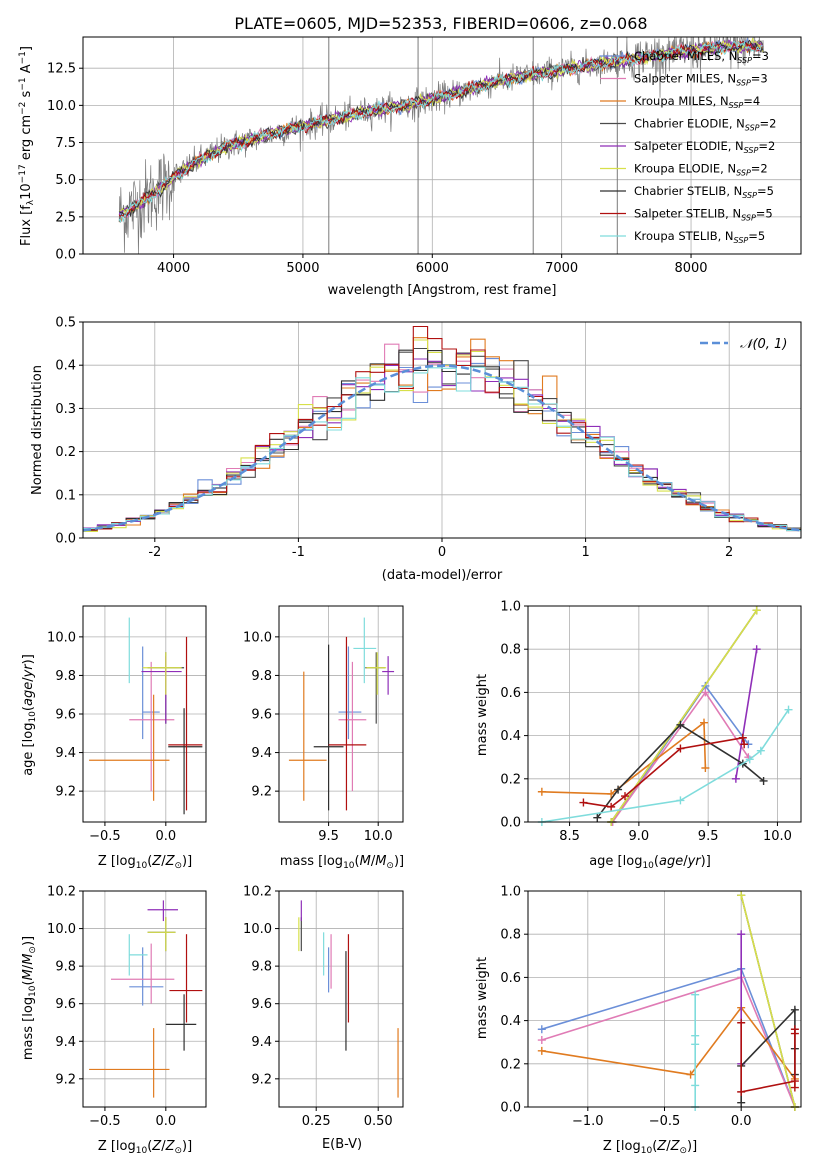  What do you see at coordinates (65, 143) in the screenshot?
I see `y-tick-label: 7.5` at bounding box center [65, 143].